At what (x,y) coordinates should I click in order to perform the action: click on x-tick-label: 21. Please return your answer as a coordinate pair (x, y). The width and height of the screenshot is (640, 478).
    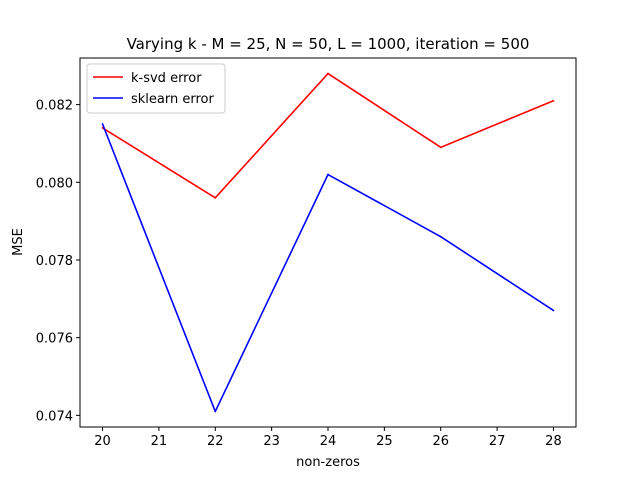
    Looking at the image, I should click on (159, 441).